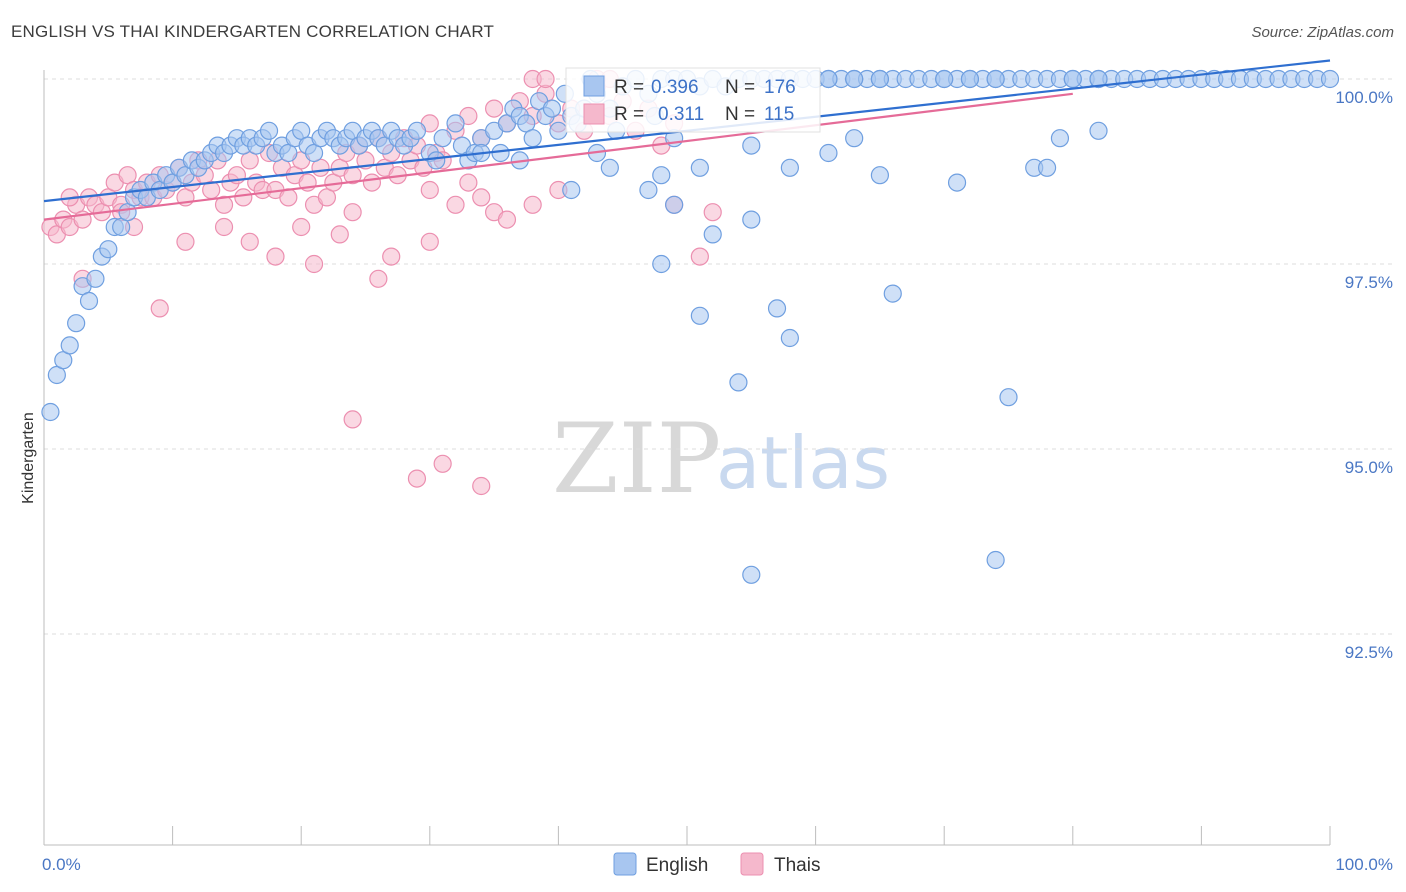 The width and height of the screenshot is (1406, 892). Describe the element at coordinates (752, 864) in the screenshot. I see `bottom-legend-swatch-thai` at that location.